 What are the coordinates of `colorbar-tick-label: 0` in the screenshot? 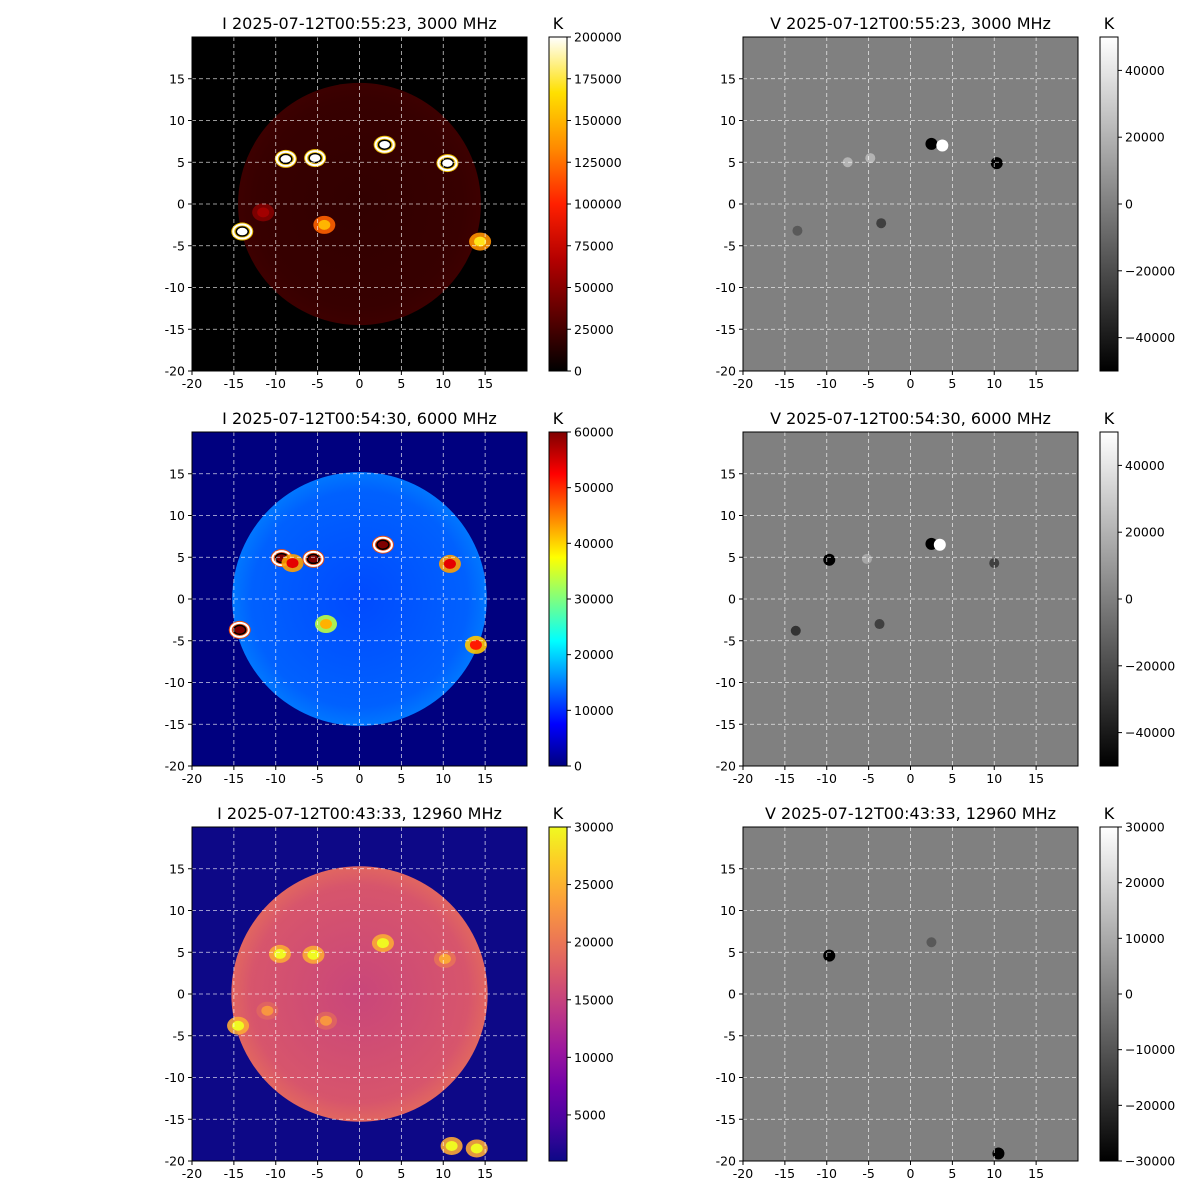 It's located at (578, 371).